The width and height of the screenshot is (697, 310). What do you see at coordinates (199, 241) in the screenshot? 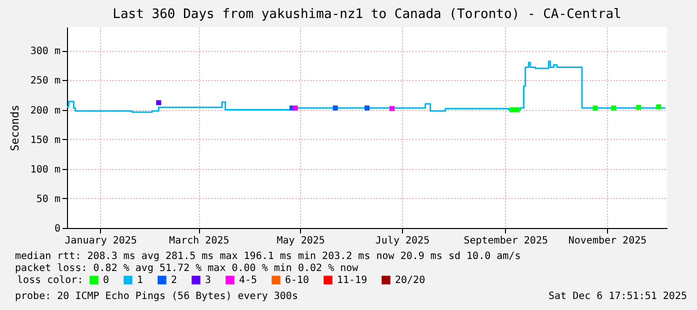
I see `x-tick-label: March 2025` at bounding box center [199, 241].